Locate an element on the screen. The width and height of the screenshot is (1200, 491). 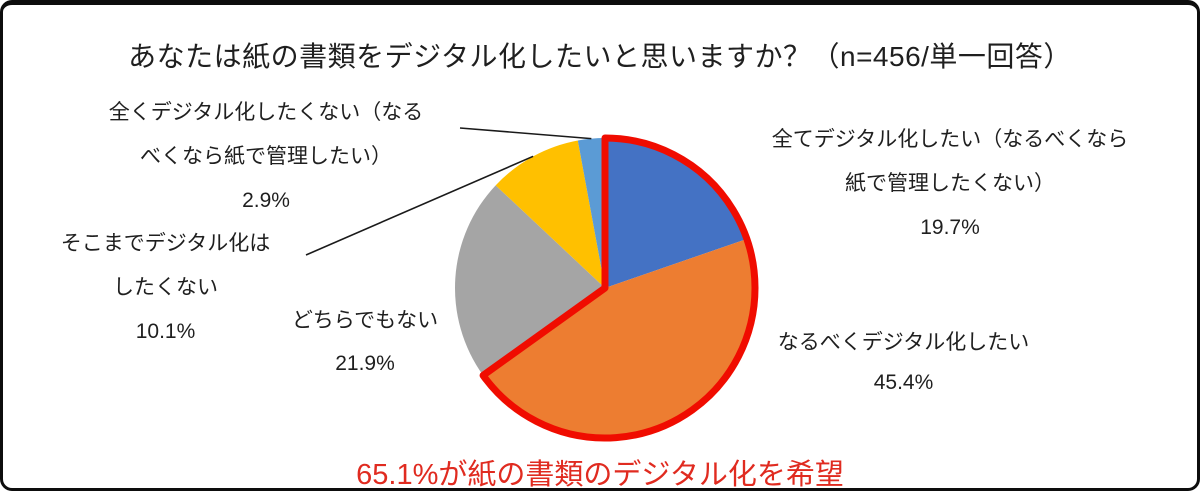
callout-percent: 2.9% is located at coordinates (266, 200).